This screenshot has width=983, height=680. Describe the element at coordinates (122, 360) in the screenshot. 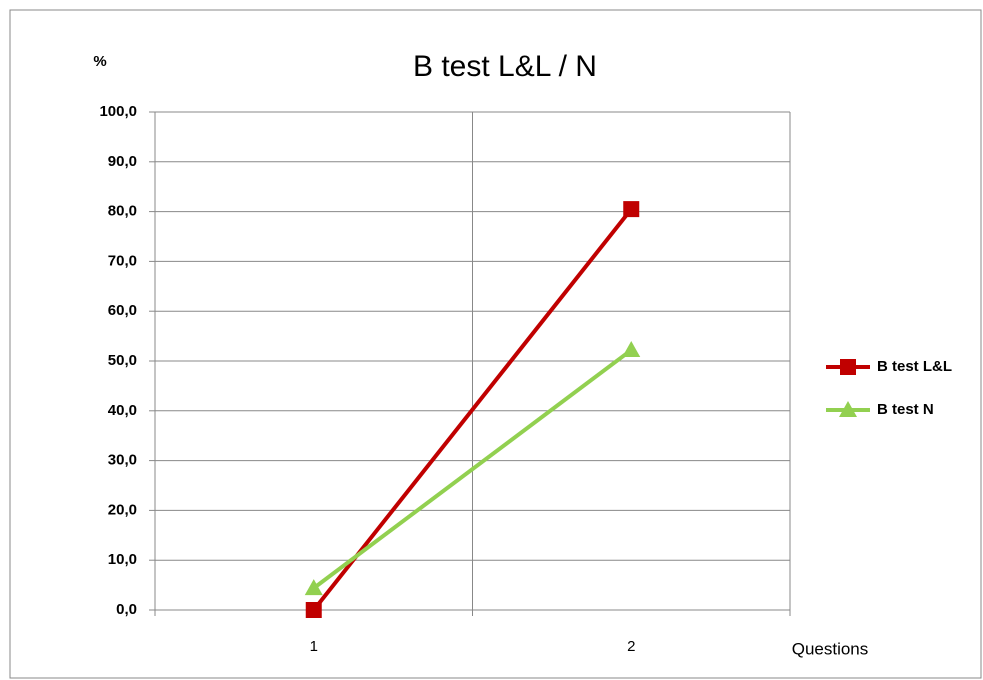

I see `y-tick-label: 50,0` at that location.